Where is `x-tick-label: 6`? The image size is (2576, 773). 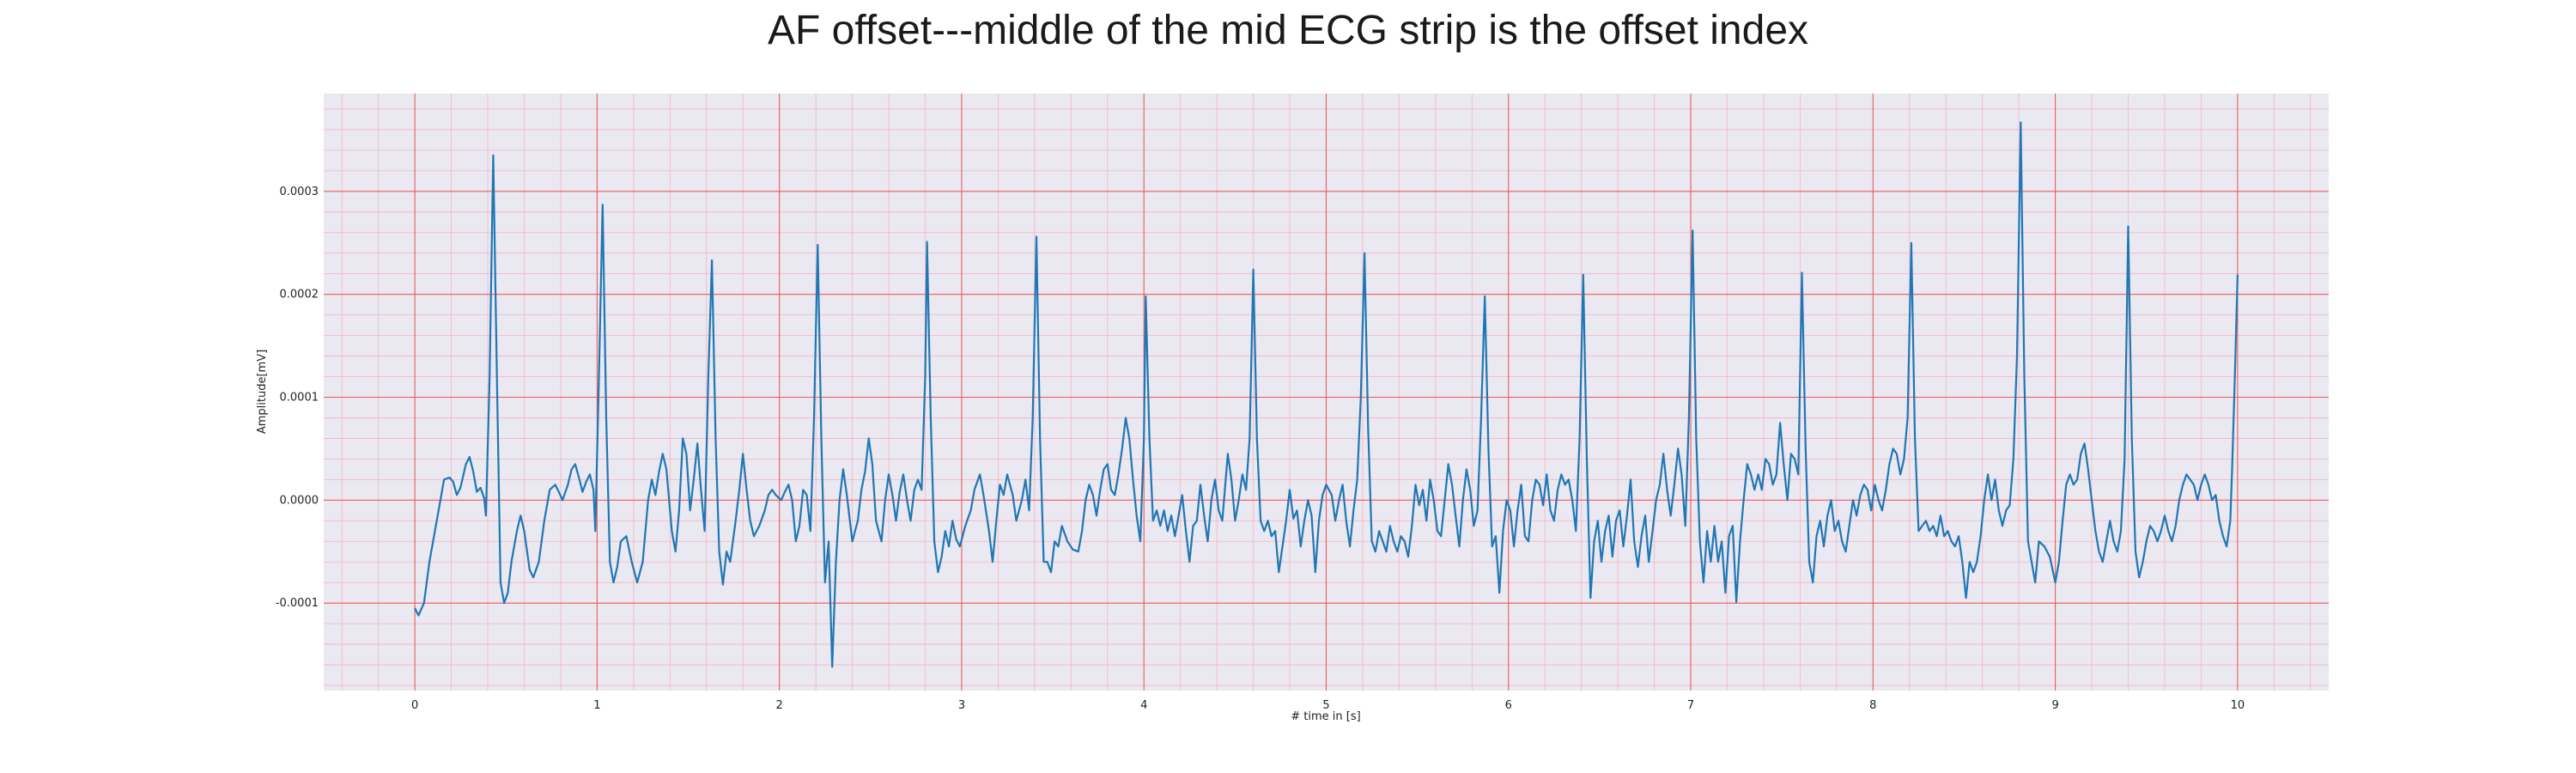
x-tick-label: 6 is located at coordinates (1508, 705).